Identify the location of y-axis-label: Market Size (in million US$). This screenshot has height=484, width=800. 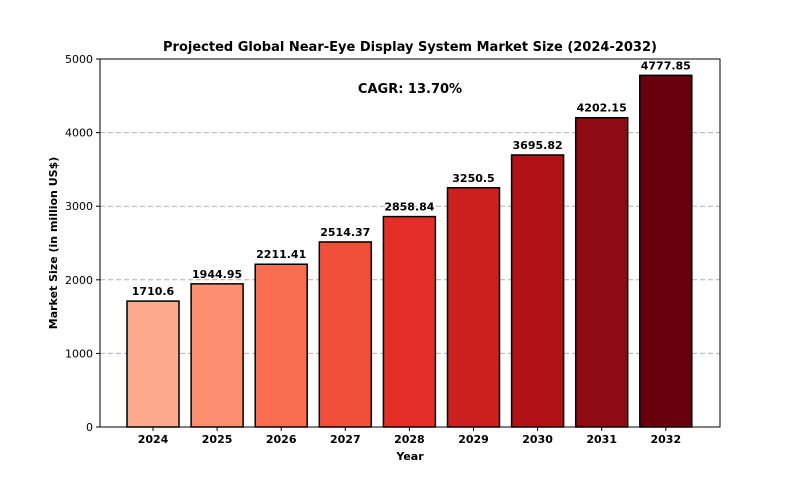
(53, 243).